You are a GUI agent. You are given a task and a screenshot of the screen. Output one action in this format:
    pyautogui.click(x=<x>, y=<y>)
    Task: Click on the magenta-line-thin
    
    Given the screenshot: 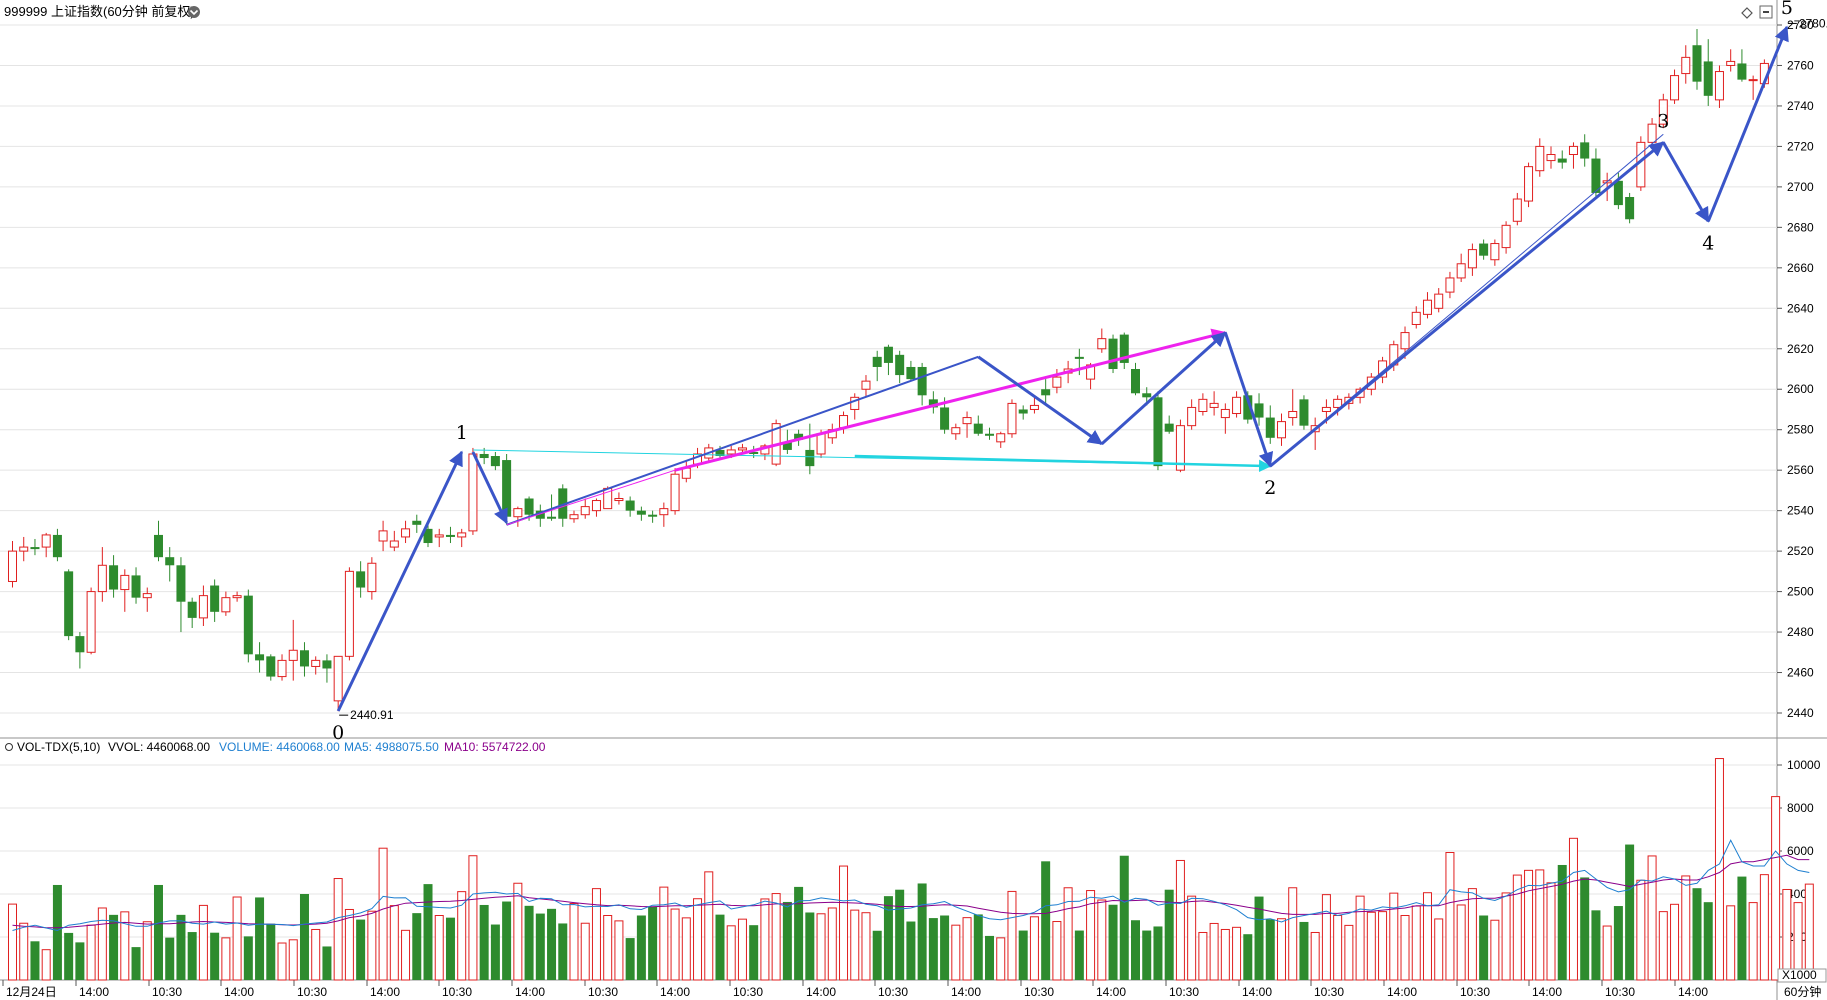 What is the action you would take?
    pyautogui.click(x=591, y=497)
    